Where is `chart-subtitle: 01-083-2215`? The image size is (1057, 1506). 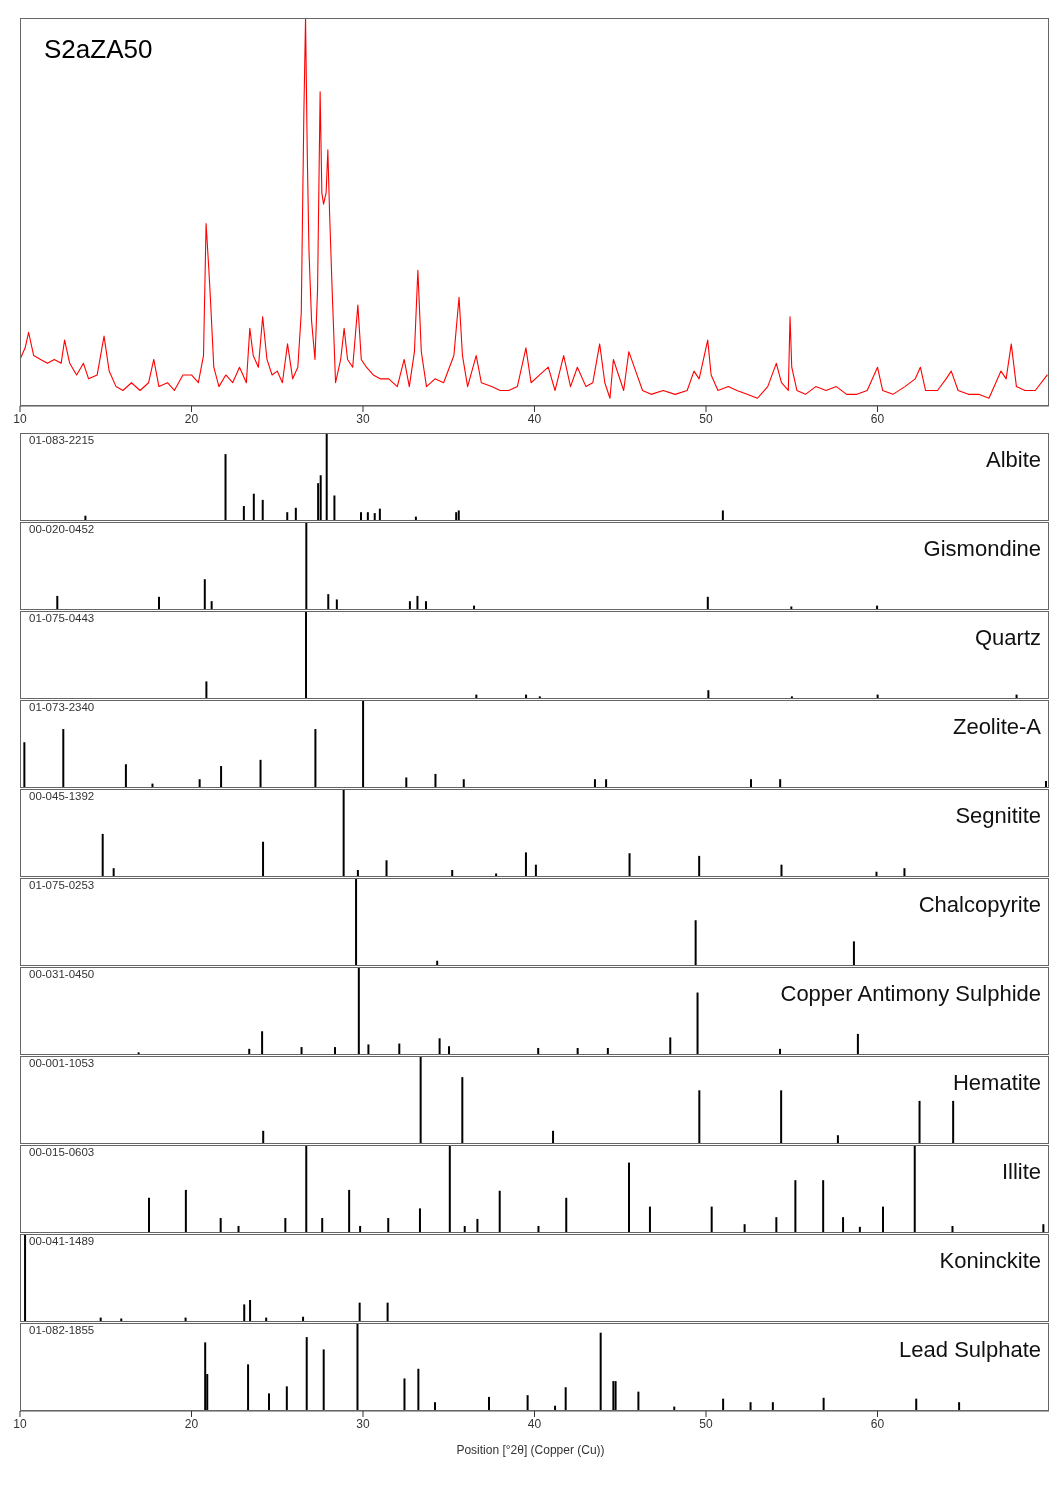 chart-subtitle: 01-083-2215 is located at coordinates (62, 440).